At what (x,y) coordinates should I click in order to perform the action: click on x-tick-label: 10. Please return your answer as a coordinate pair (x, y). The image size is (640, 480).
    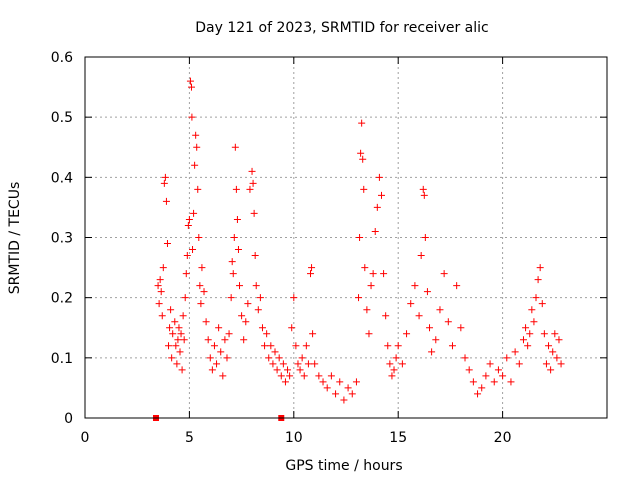
    Looking at the image, I should click on (294, 438).